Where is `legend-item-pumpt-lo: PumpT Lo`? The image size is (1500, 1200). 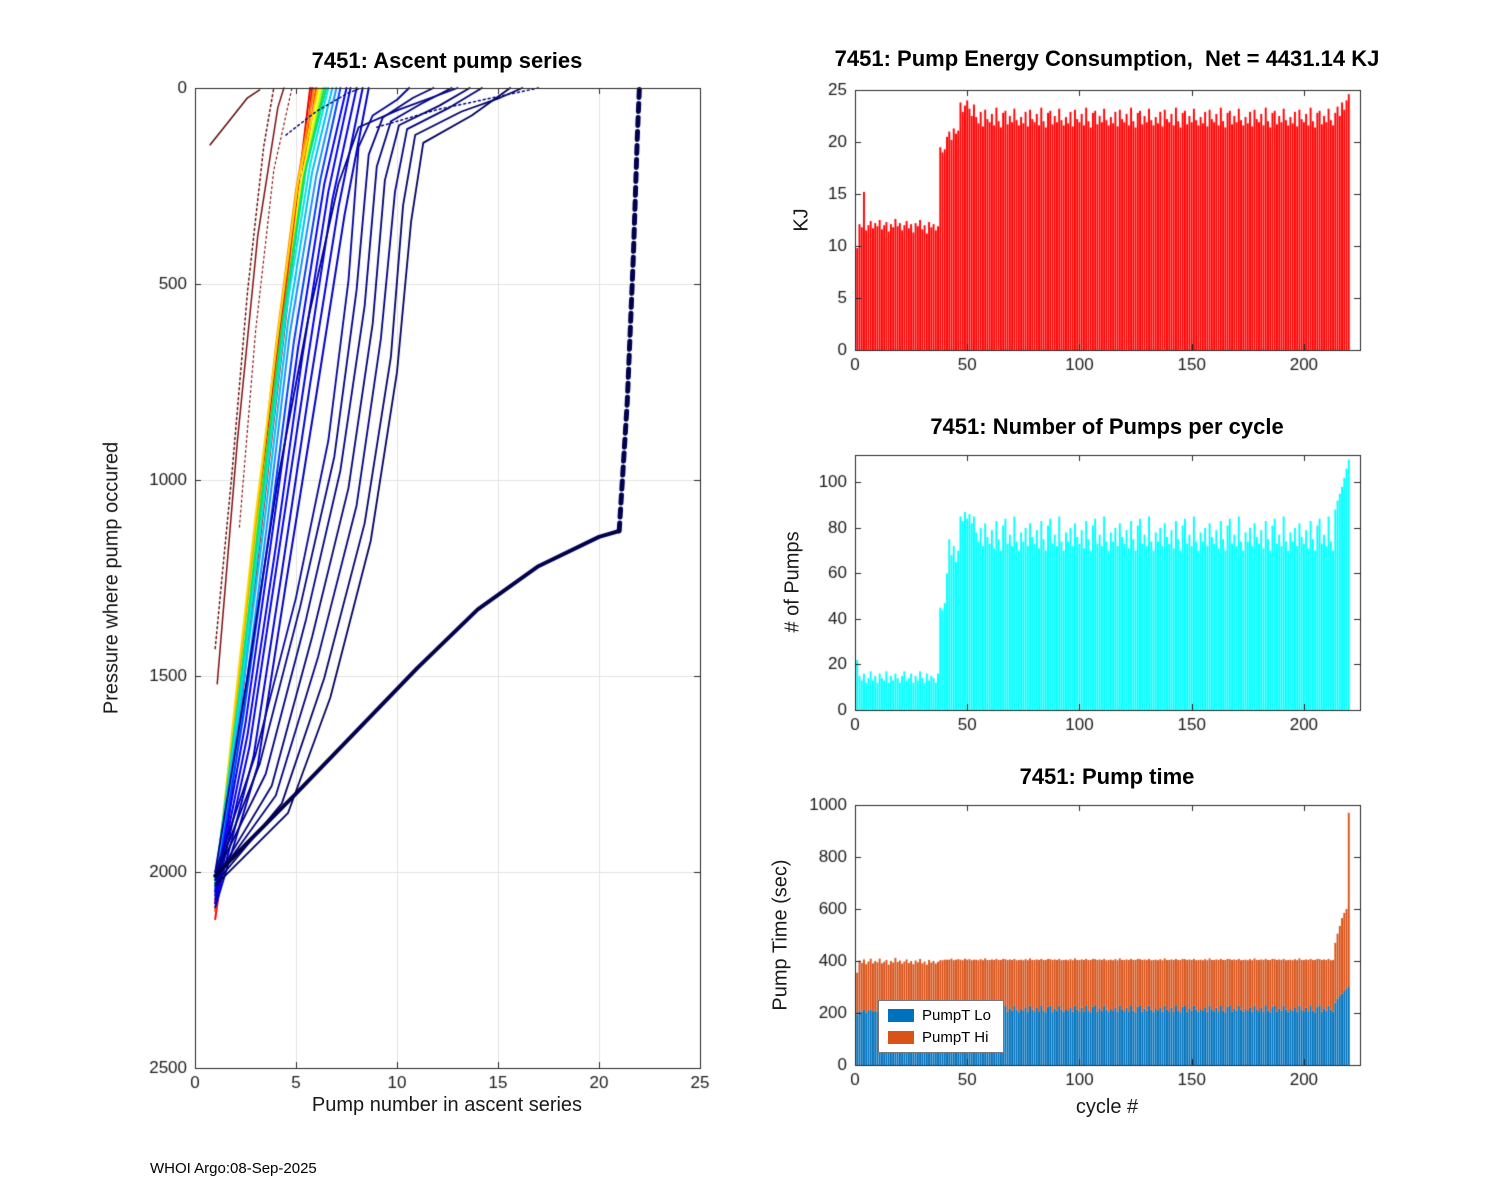 legend-item-pumpt-lo: PumpT Lo is located at coordinates (939, 1015).